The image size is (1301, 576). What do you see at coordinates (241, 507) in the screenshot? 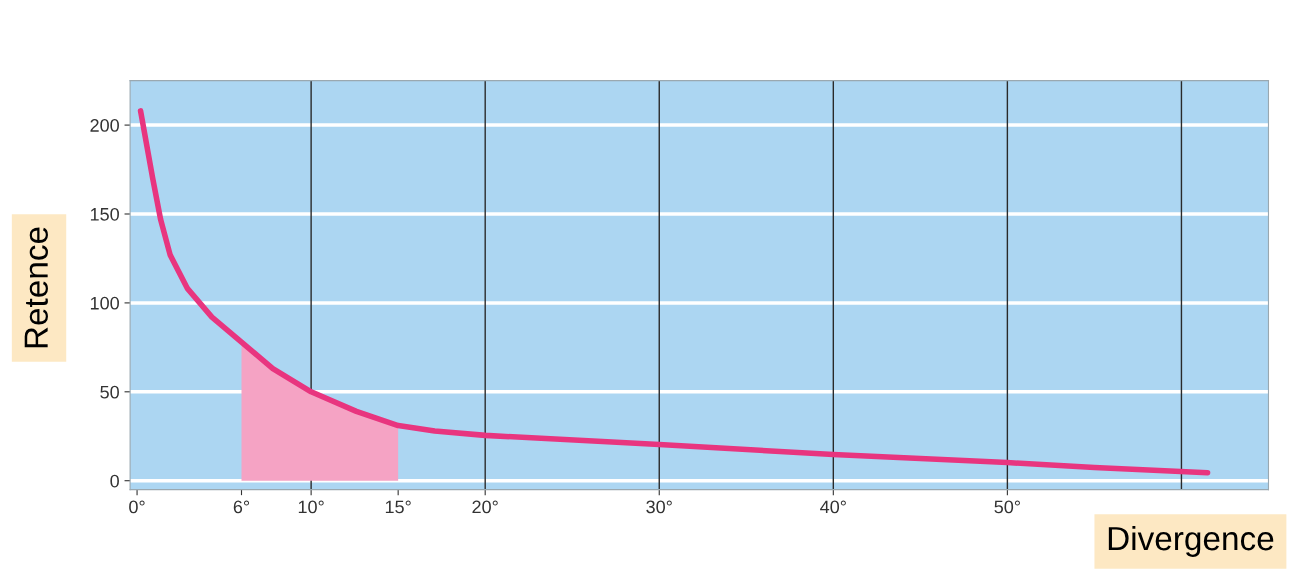
I see `x-tick-label: 6°` at bounding box center [241, 507].